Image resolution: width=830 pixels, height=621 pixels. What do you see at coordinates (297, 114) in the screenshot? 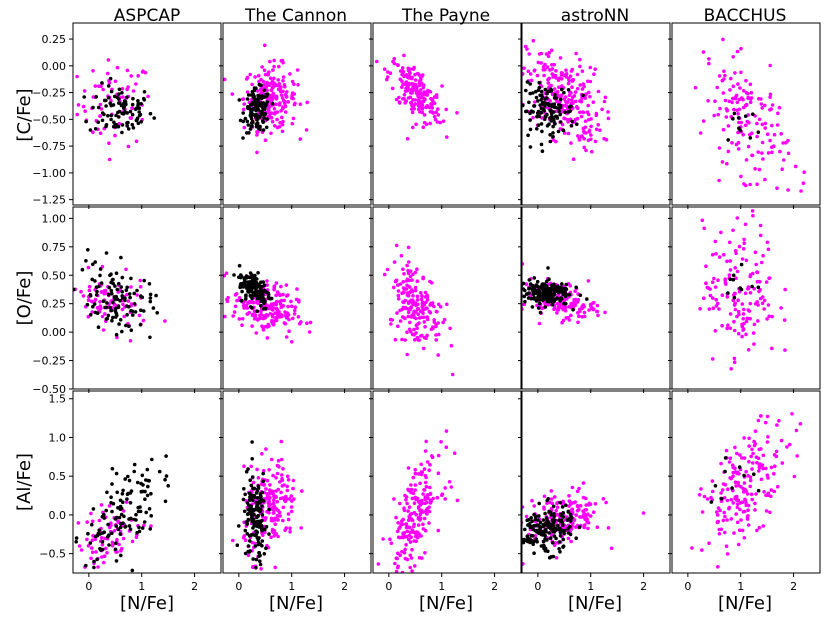
I see `panel-frame` at bounding box center [297, 114].